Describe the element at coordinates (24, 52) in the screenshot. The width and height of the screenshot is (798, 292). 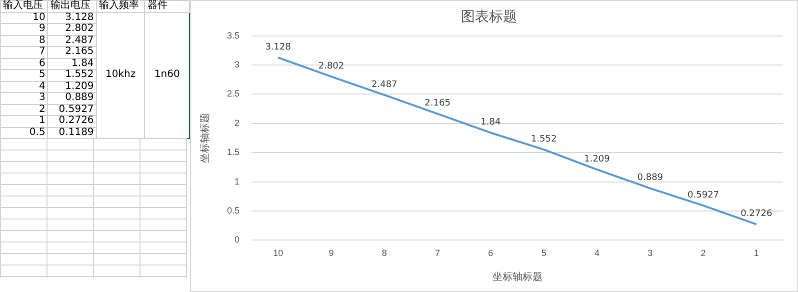
I see `text: 7` at that location.